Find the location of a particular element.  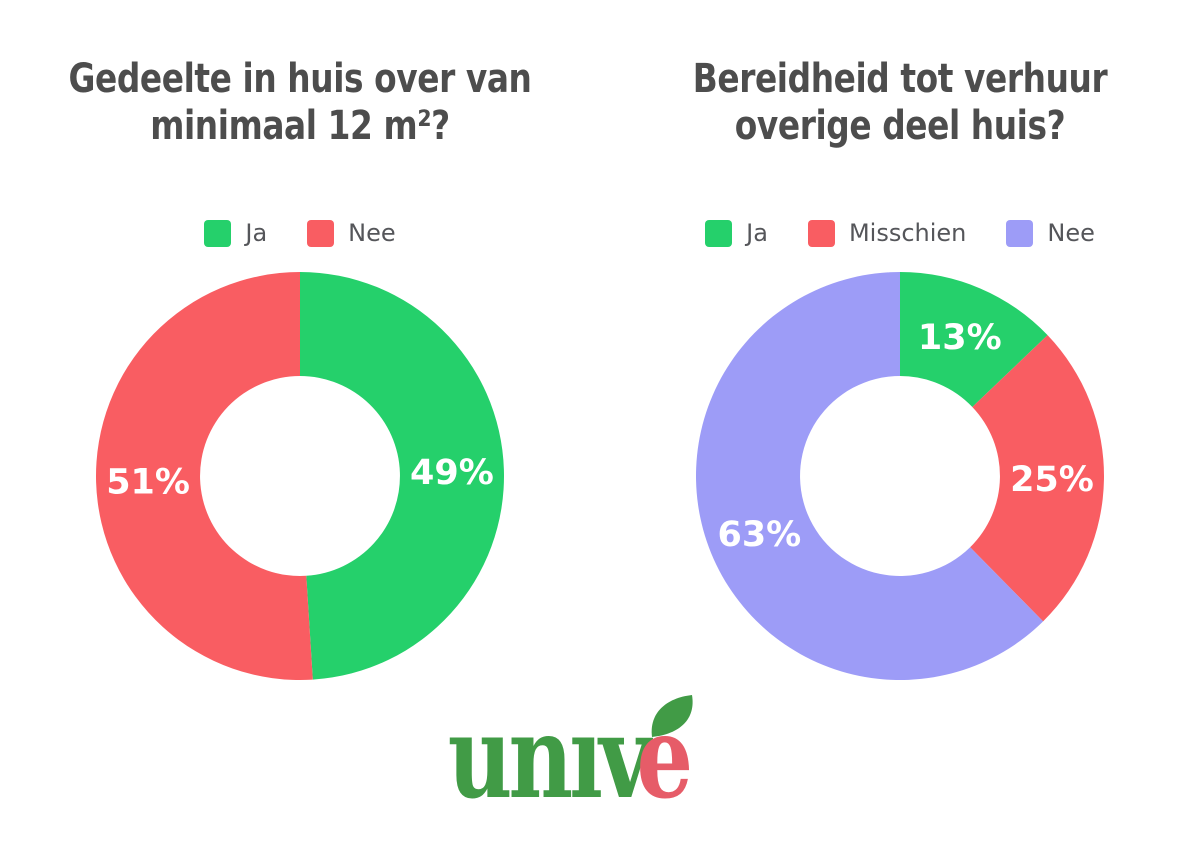

unive-logo: unıv e is located at coordinates (600, 755).